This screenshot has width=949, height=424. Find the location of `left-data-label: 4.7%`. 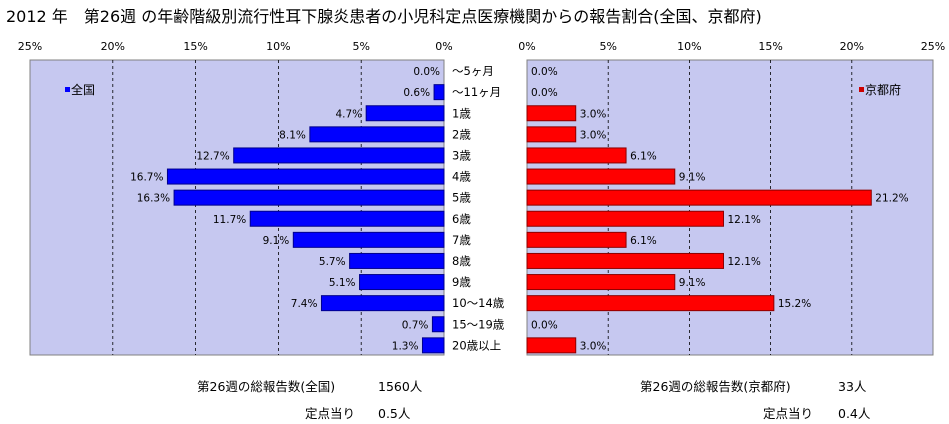

left-data-label: 4.7% is located at coordinates (348, 114).